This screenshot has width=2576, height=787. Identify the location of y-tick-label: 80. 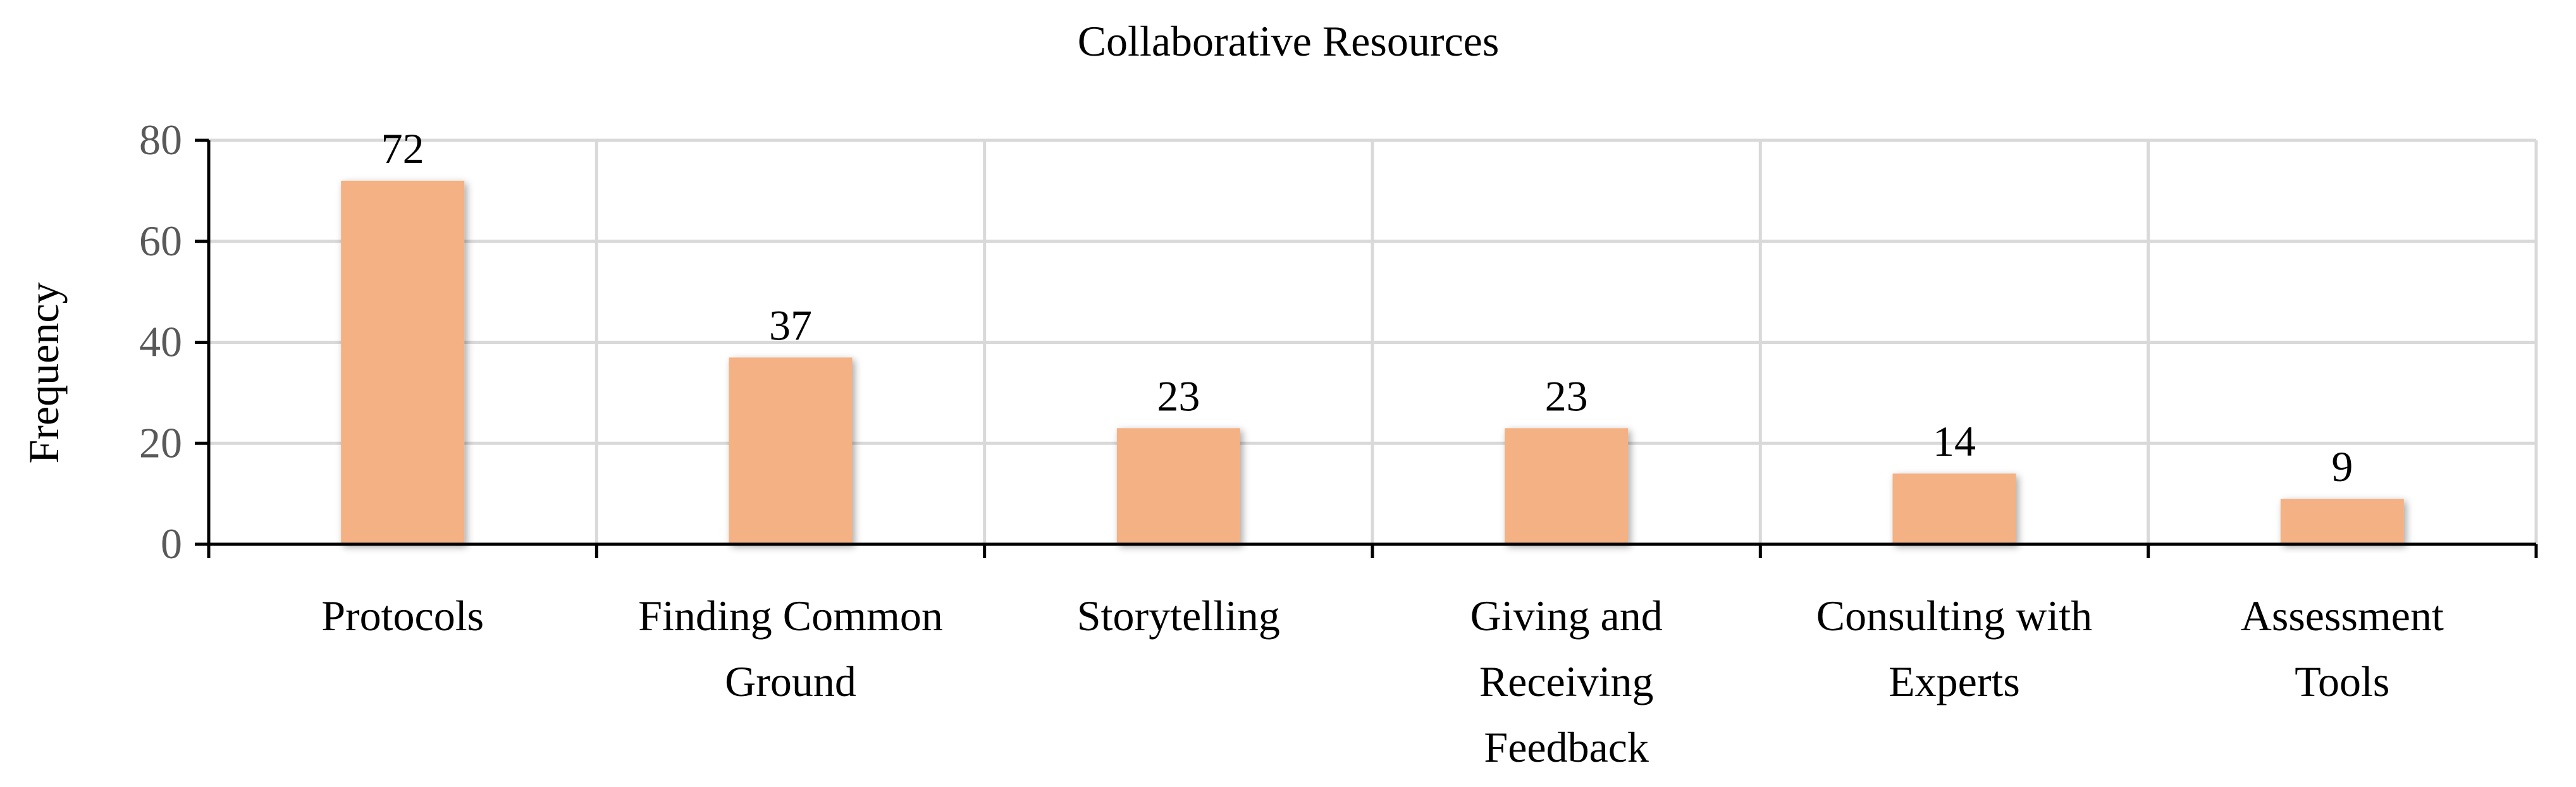
(160, 140).